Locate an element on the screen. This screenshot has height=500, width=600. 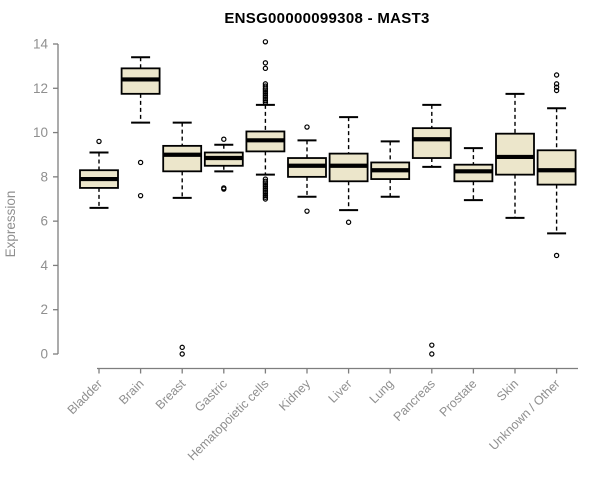
x-tick-label: Lung is located at coordinates (382, 392).